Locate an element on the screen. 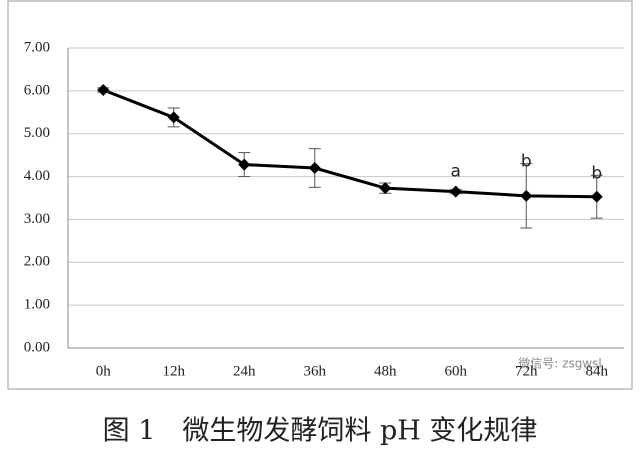 The width and height of the screenshot is (640, 451). y-tick-label: 6.00 is located at coordinates (37, 90).